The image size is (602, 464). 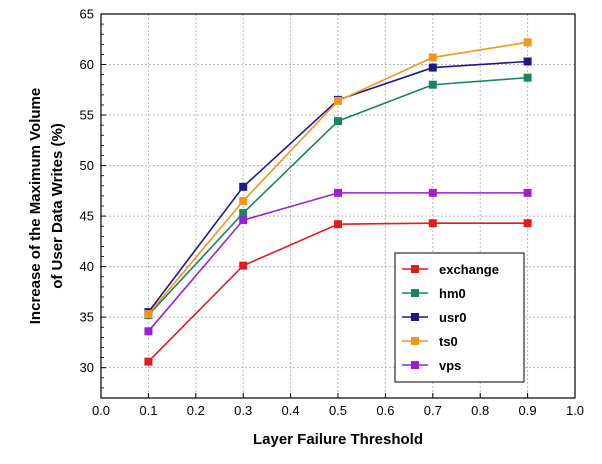 What do you see at coordinates (87, 317) in the screenshot?
I see `y-tick-label: 35` at bounding box center [87, 317].